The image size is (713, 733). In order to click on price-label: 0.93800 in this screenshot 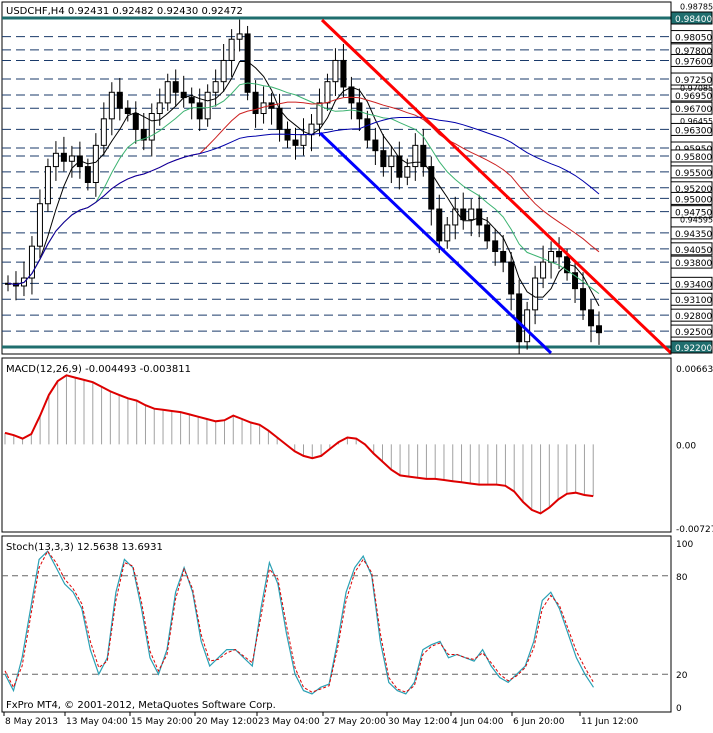, I will do `click(693, 264)`.